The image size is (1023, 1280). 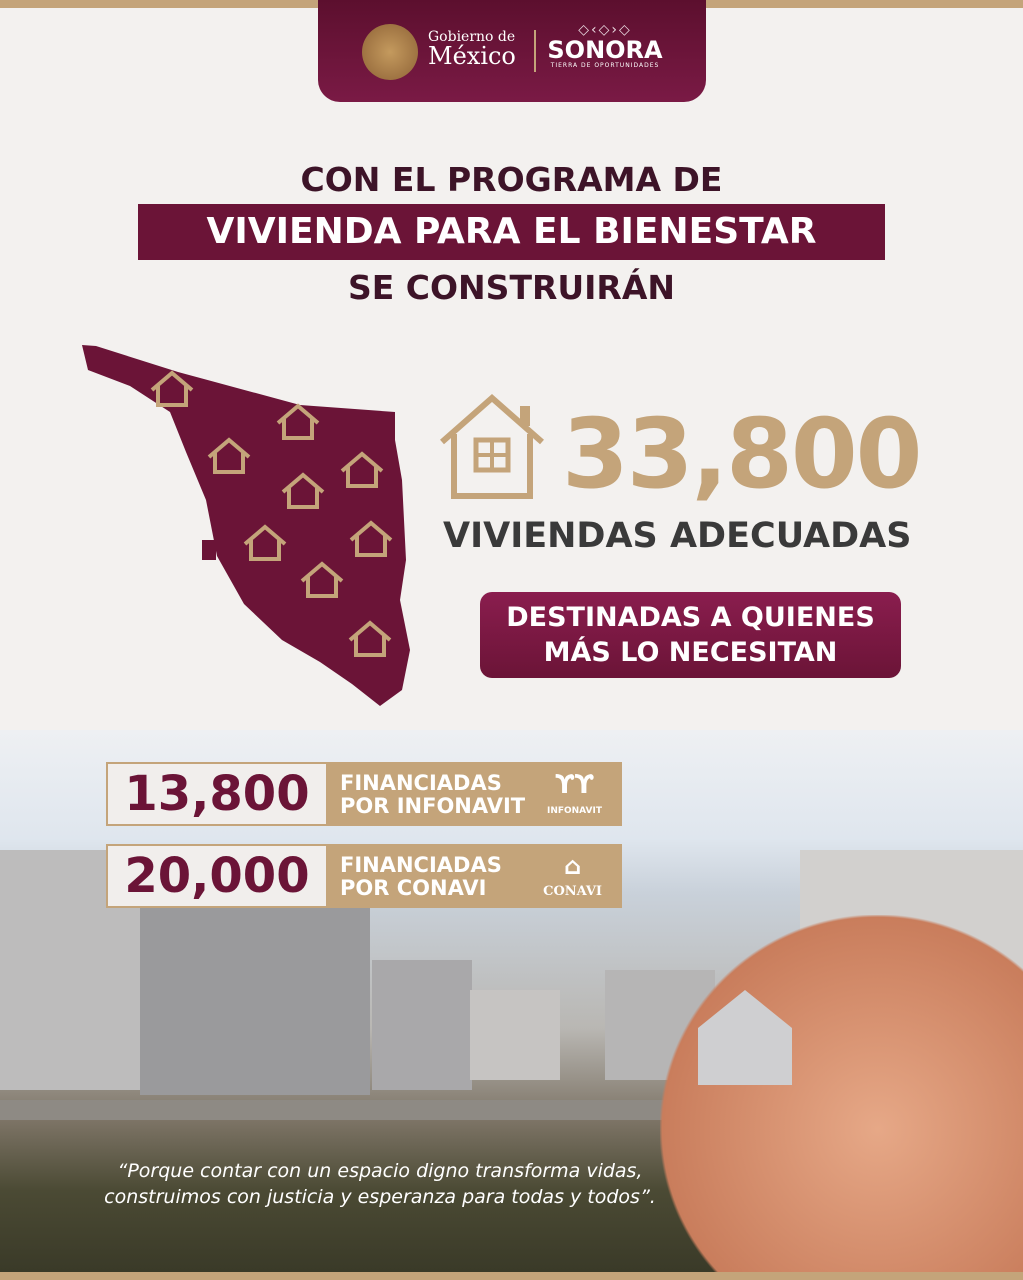 What do you see at coordinates (690, 617) in the screenshot?
I see `badge-line1: DESTINADAS A QUIENES` at bounding box center [690, 617].